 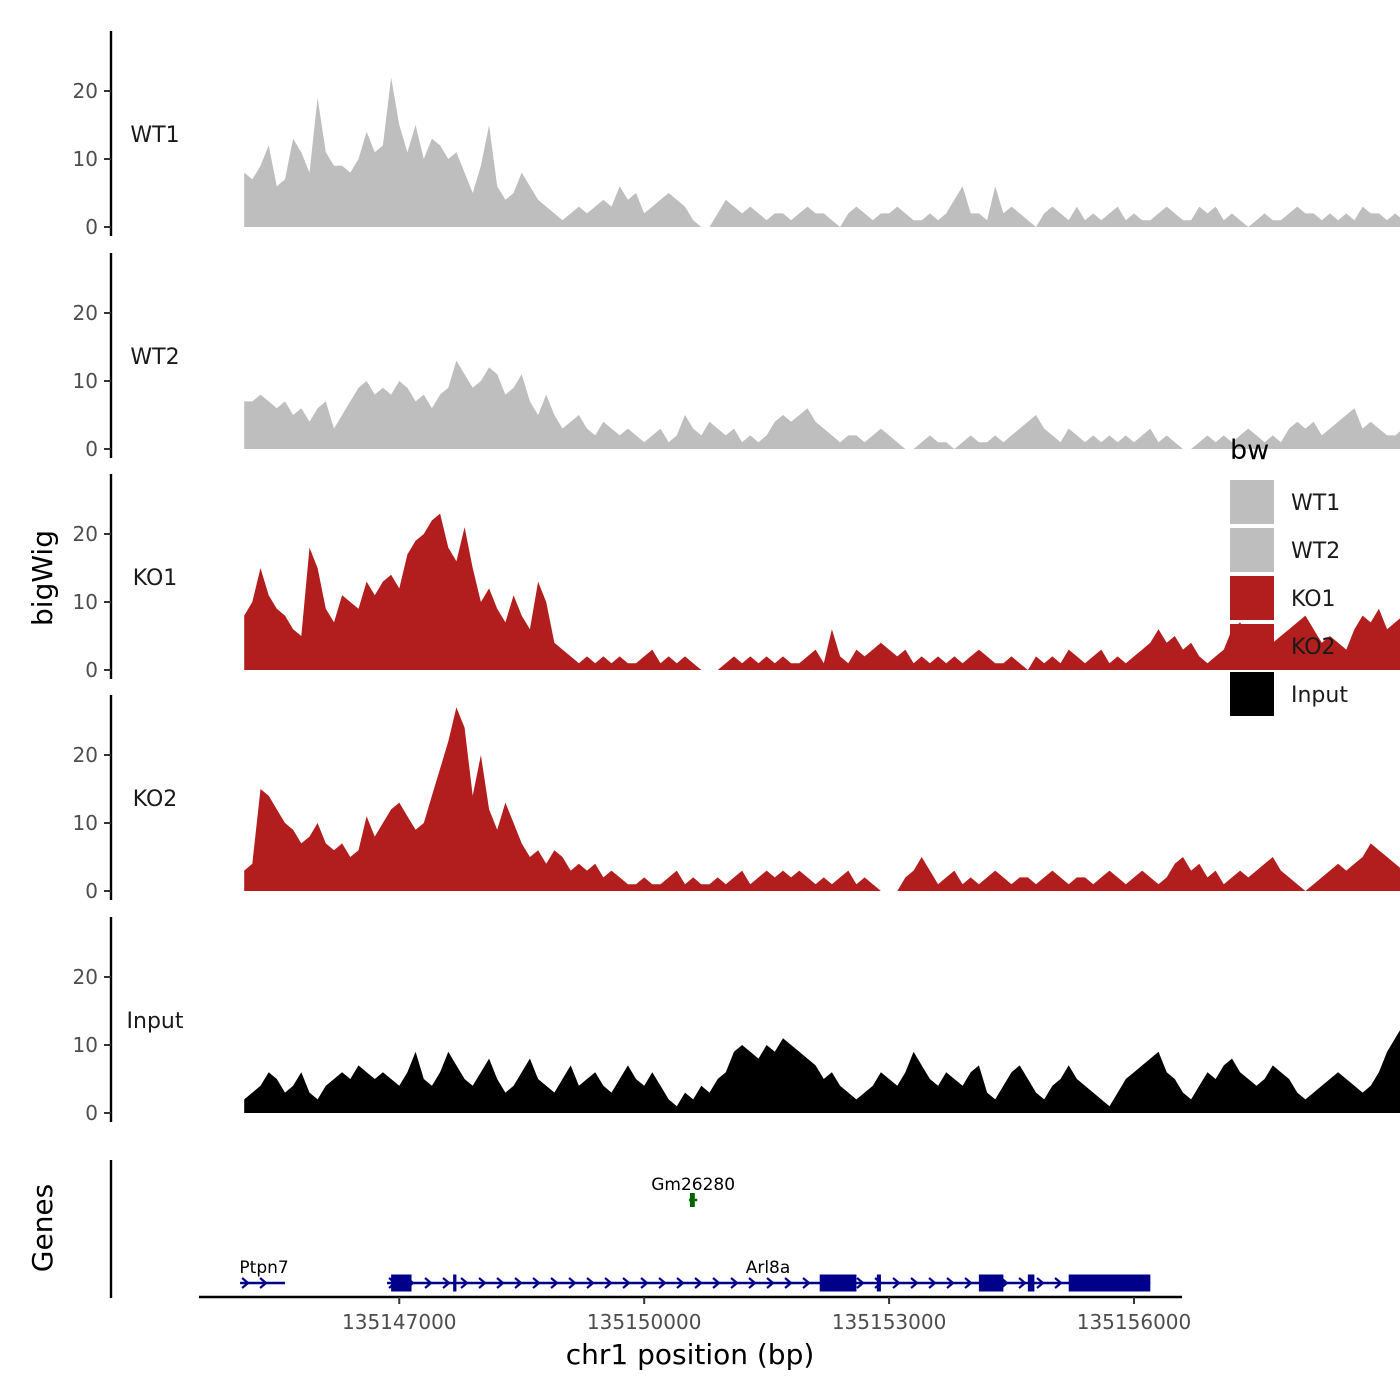 What do you see at coordinates (154, 357) in the screenshot?
I see `track-label-wt2: WT2` at bounding box center [154, 357].